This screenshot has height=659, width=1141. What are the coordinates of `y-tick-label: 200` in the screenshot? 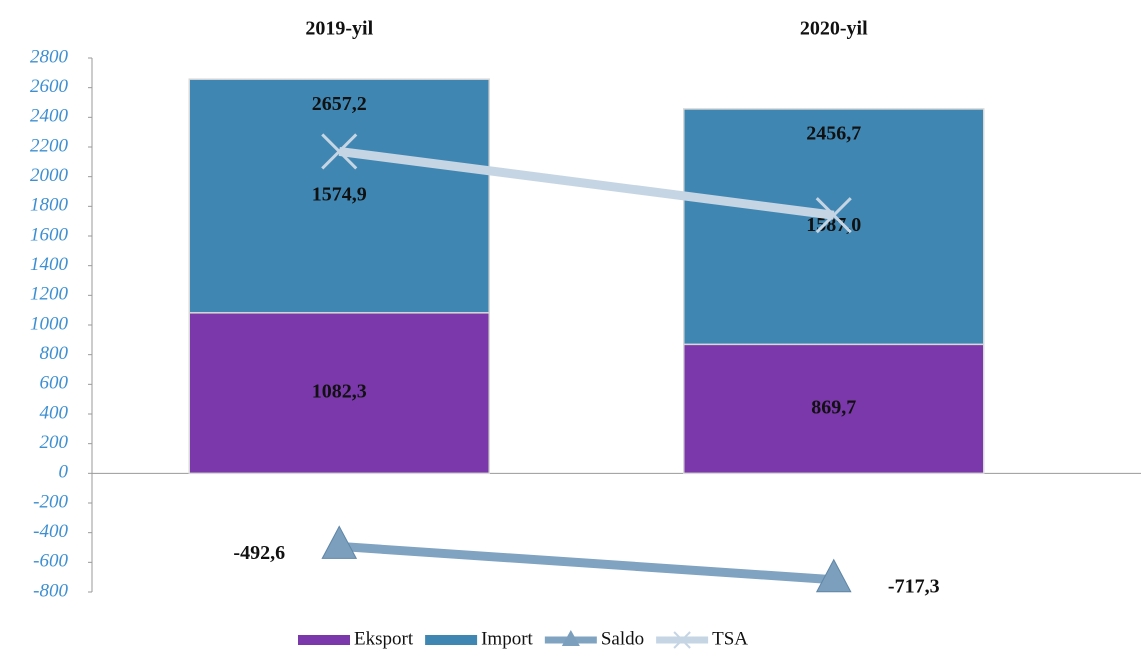 It's located at (54, 442).